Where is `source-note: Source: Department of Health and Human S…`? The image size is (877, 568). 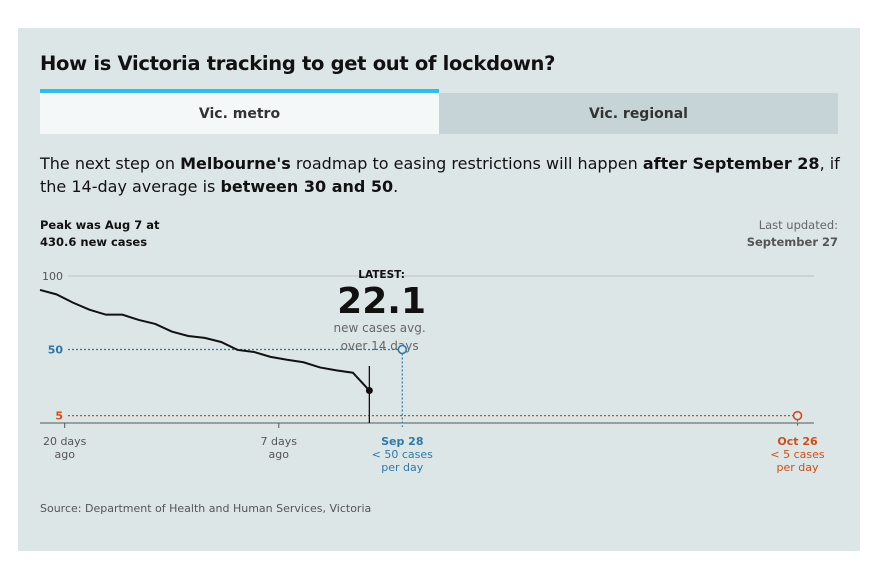 source-note: Source: Department of Health and Human S… is located at coordinates (206, 508).